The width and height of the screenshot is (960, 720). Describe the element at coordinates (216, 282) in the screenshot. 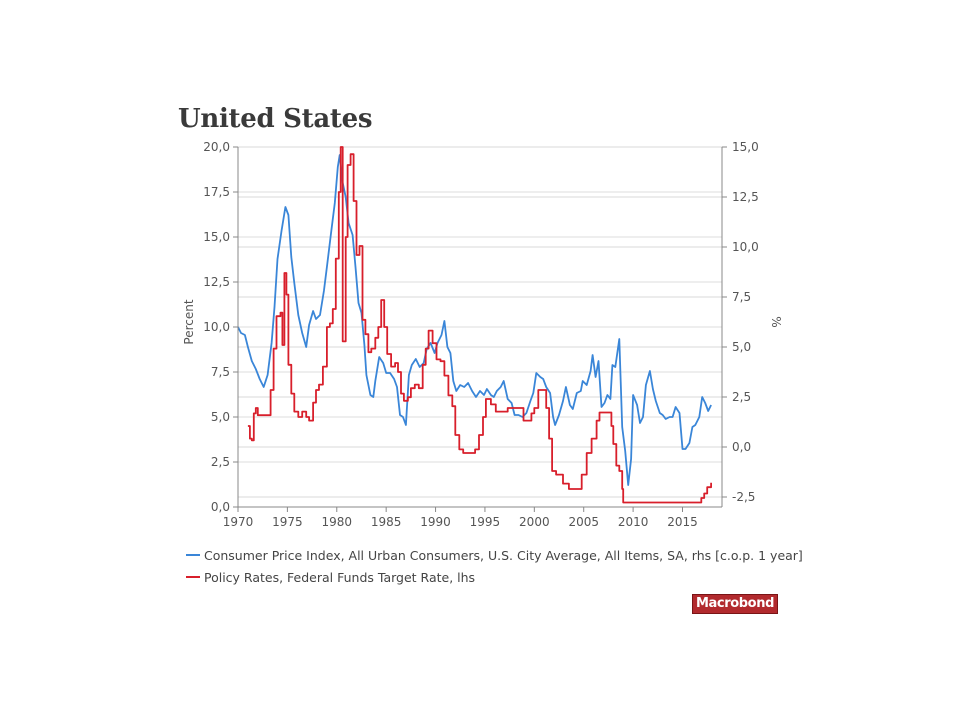

I see `y-left-tick-label-5: 12,5` at that location.